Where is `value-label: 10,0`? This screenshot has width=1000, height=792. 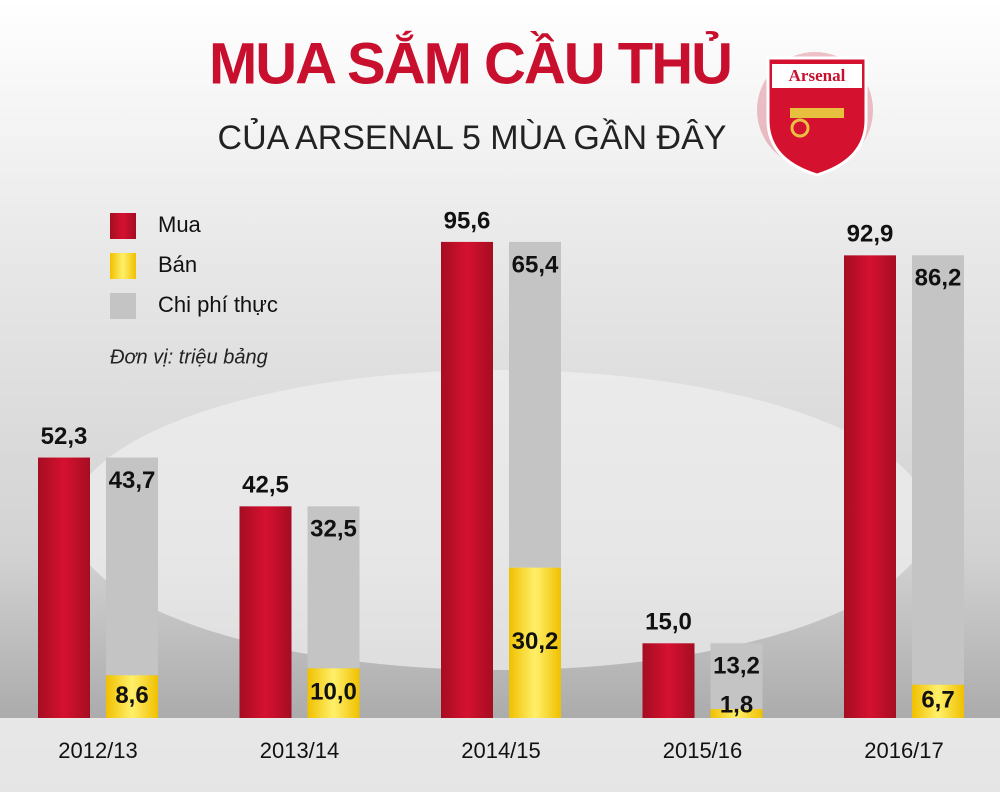
value-label: 10,0 is located at coordinates (333, 691).